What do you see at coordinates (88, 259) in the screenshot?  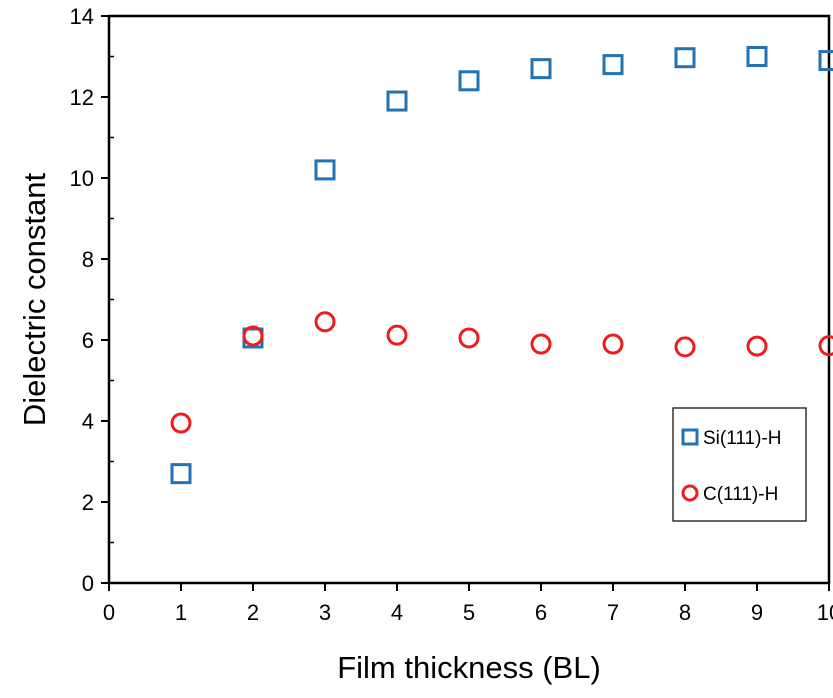 I see `y-tick-label: 8` at bounding box center [88, 259].